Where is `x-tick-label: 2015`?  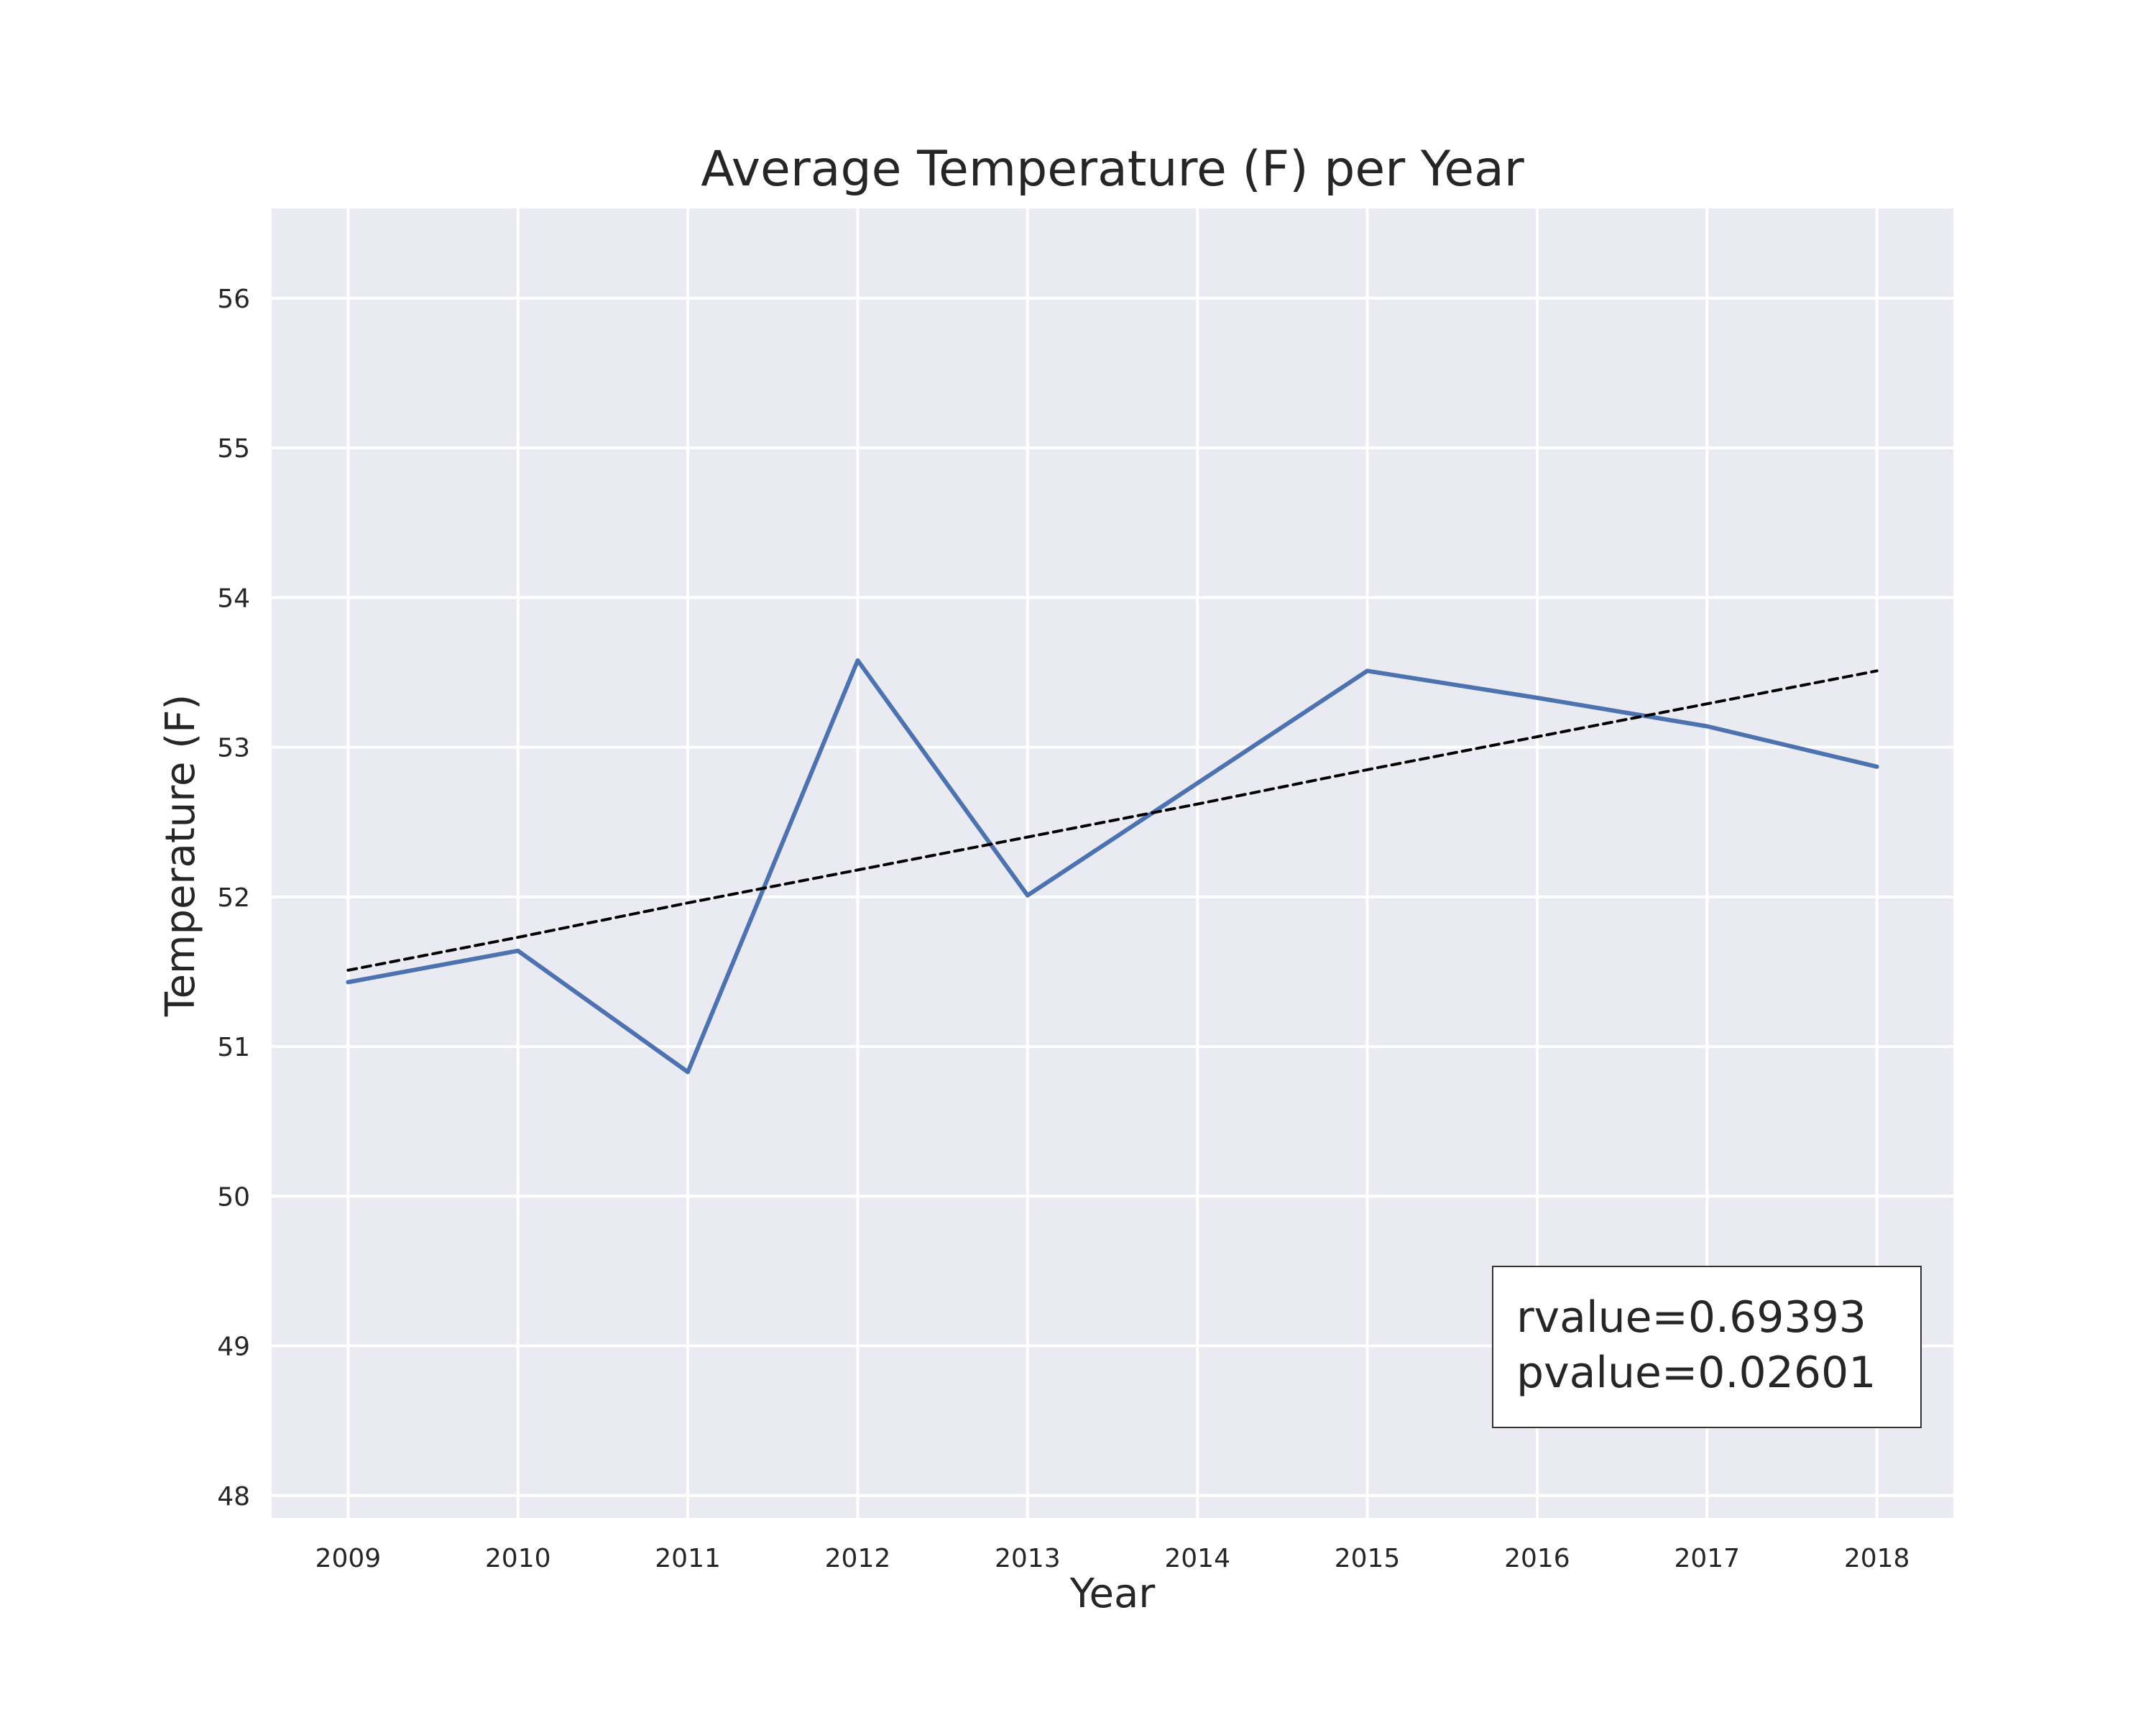 x-tick-label: 2015 is located at coordinates (1368, 1558).